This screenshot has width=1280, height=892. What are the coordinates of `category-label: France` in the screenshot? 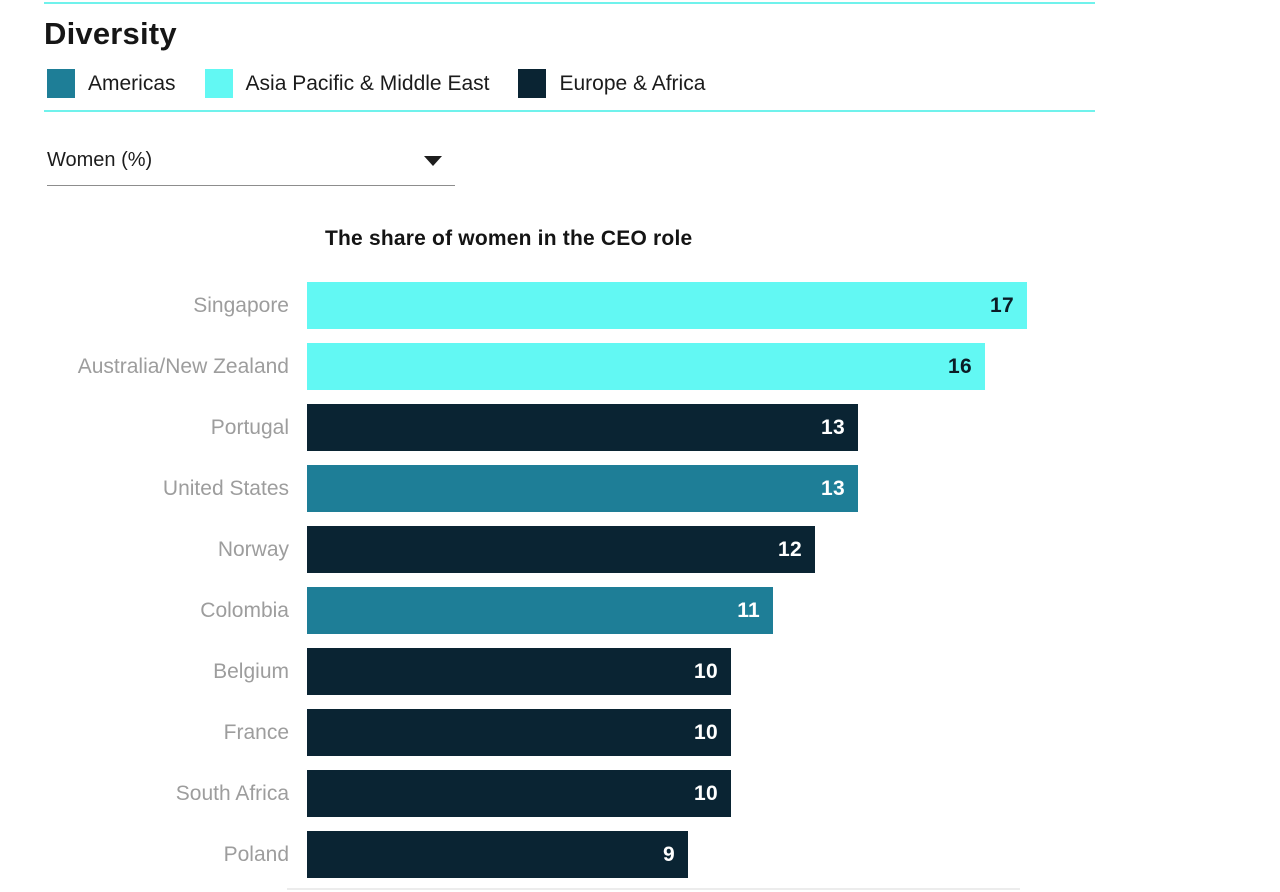 It's located at (256, 732).